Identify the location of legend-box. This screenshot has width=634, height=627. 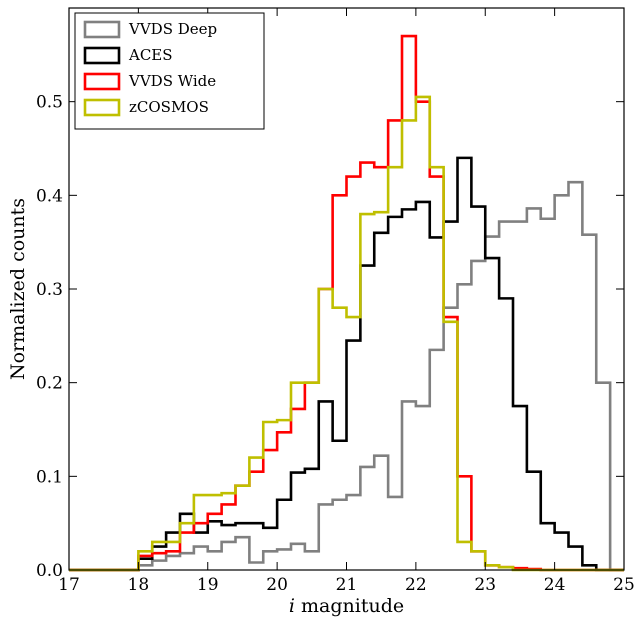
(169, 71).